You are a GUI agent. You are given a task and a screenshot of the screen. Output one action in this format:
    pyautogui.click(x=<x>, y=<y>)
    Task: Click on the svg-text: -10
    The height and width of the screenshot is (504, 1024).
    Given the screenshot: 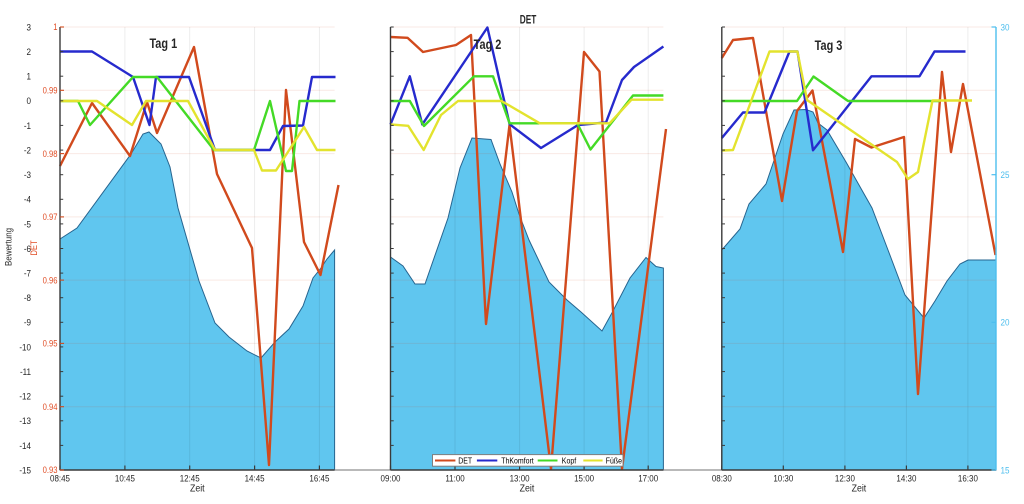 What is the action you would take?
    pyautogui.click(x=25, y=347)
    